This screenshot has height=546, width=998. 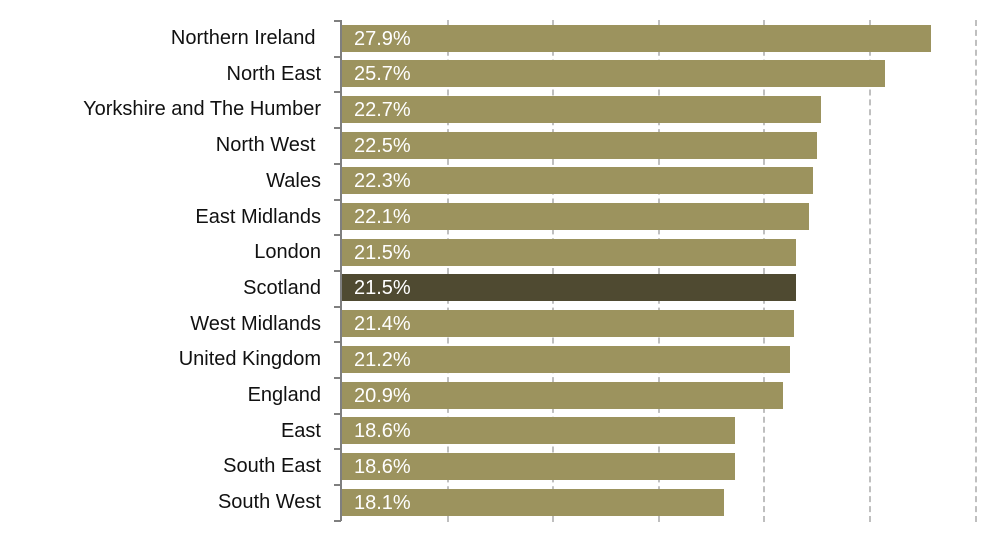 What do you see at coordinates (566, 359) in the screenshot?
I see `bar: 21.2%` at bounding box center [566, 359].